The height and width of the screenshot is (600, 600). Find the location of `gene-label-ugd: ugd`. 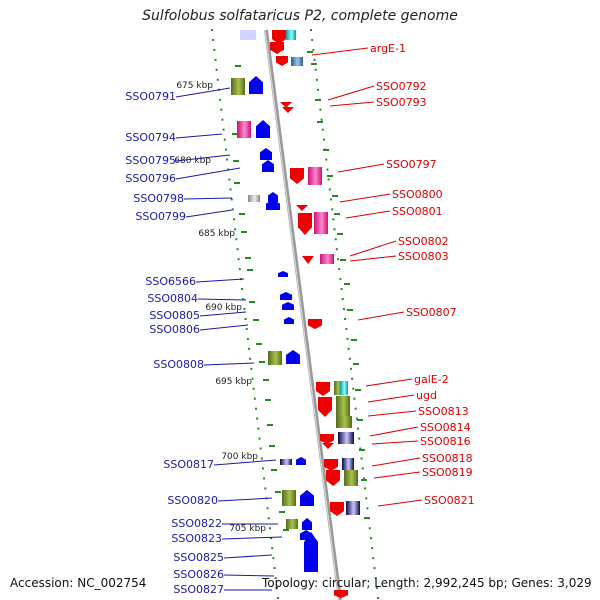

gene-label-ugd: ugd is located at coordinates (426, 395).